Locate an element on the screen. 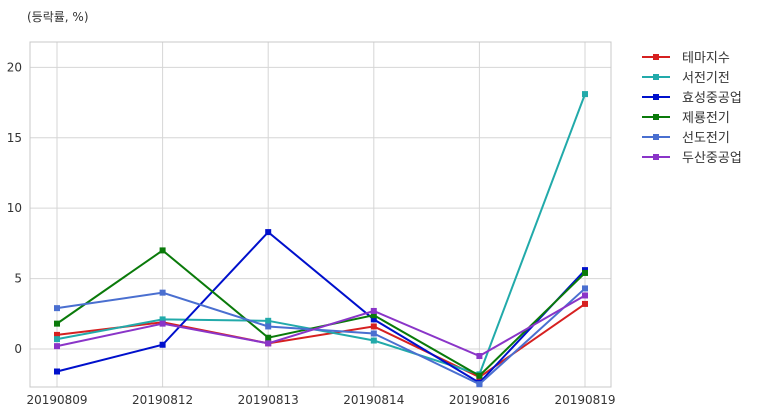 This screenshot has height=416, width=768. y-tick-label: 20 is located at coordinates (14, 67).